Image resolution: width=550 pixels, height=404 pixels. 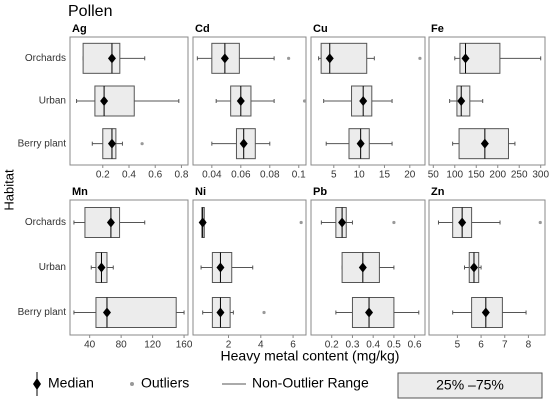 I want to click on x-tick-label: 0.3, so click(x=353, y=345).